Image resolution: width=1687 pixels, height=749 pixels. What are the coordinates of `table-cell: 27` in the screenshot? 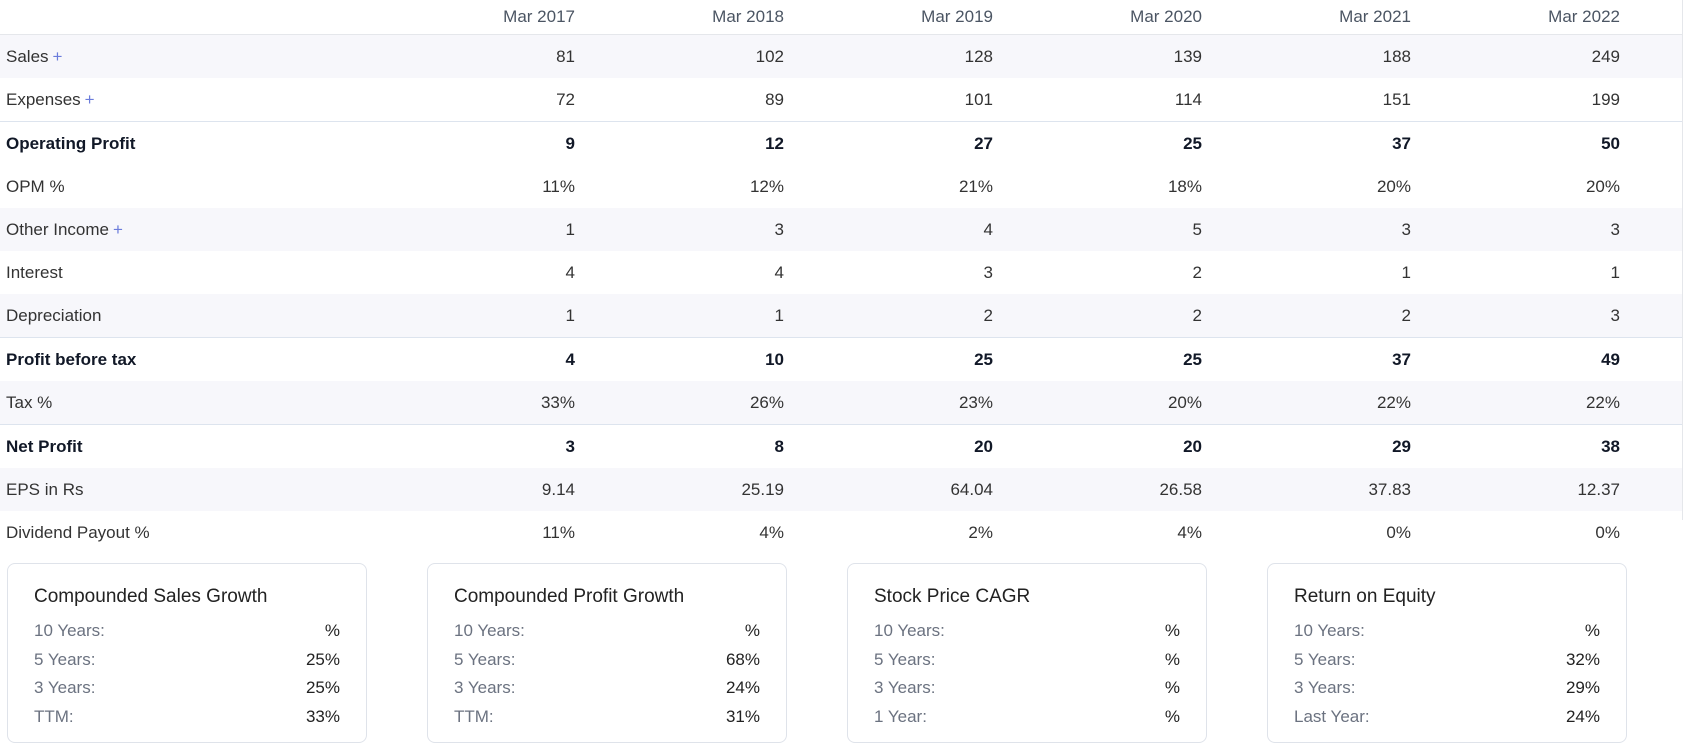 It's located at (904, 143).